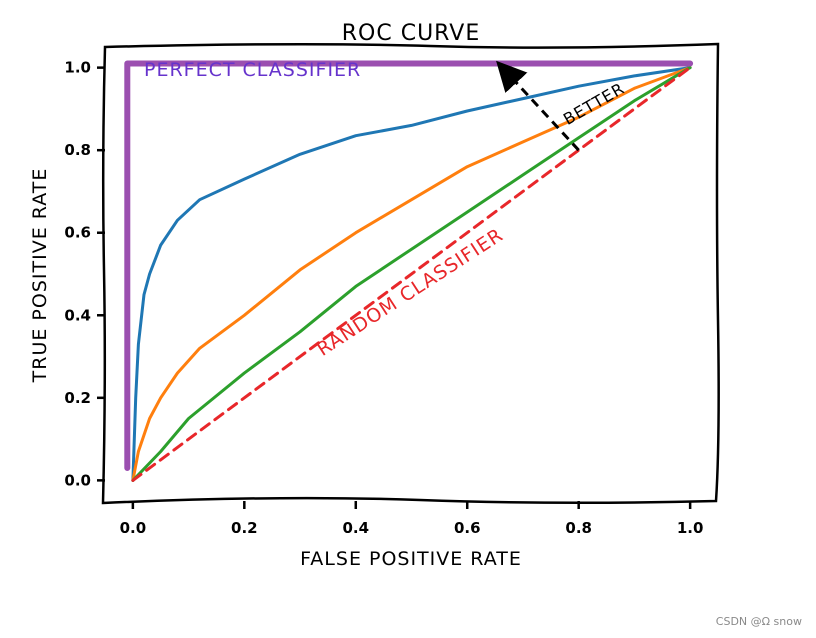 The image size is (816, 638). What do you see at coordinates (77, 68) in the screenshot?
I see `y-tick-label: 1.0` at bounding box center [77, 68].